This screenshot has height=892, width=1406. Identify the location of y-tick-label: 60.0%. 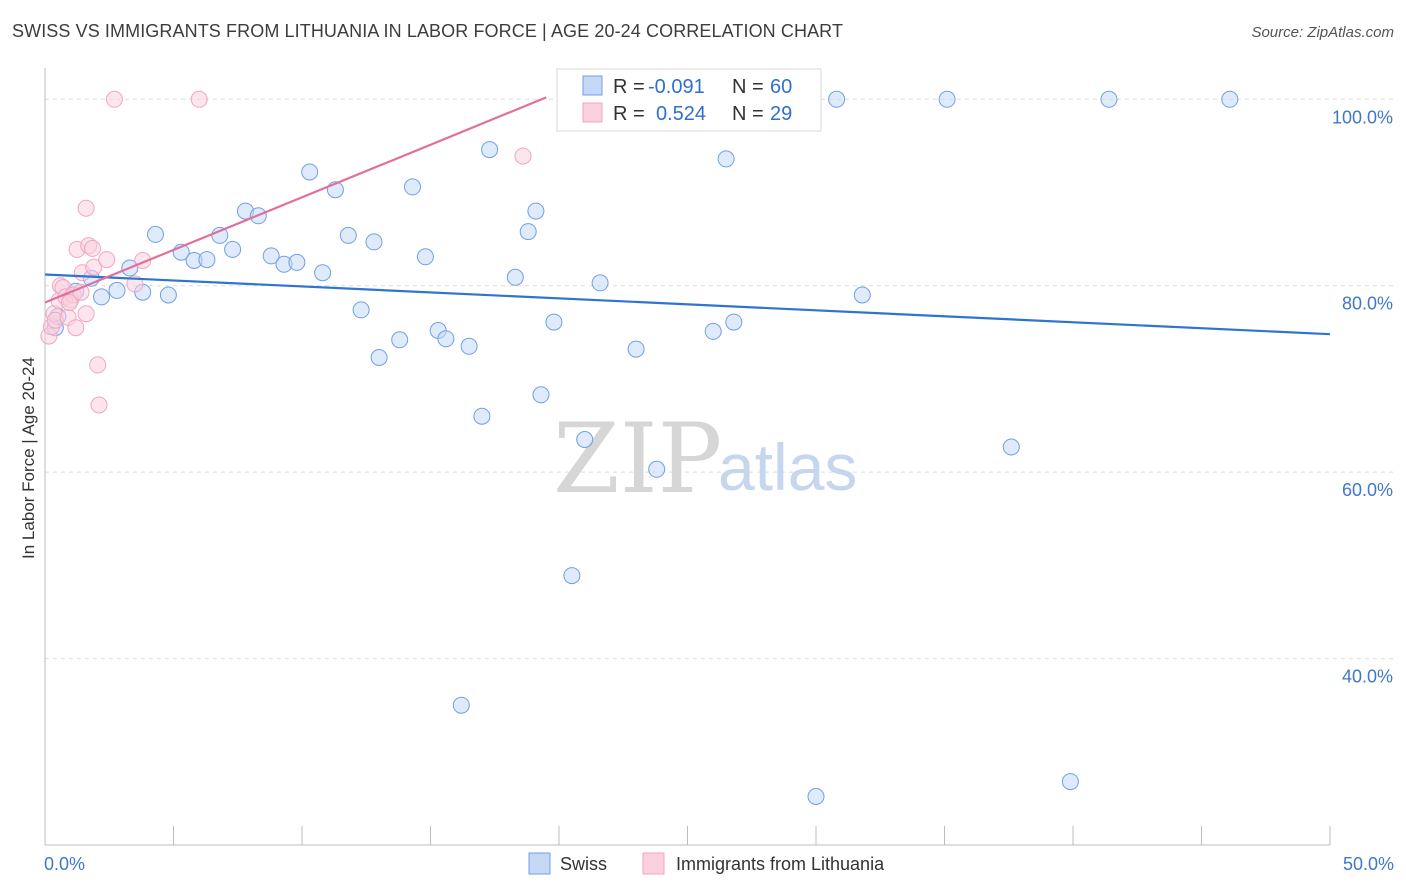
(1367, 490).